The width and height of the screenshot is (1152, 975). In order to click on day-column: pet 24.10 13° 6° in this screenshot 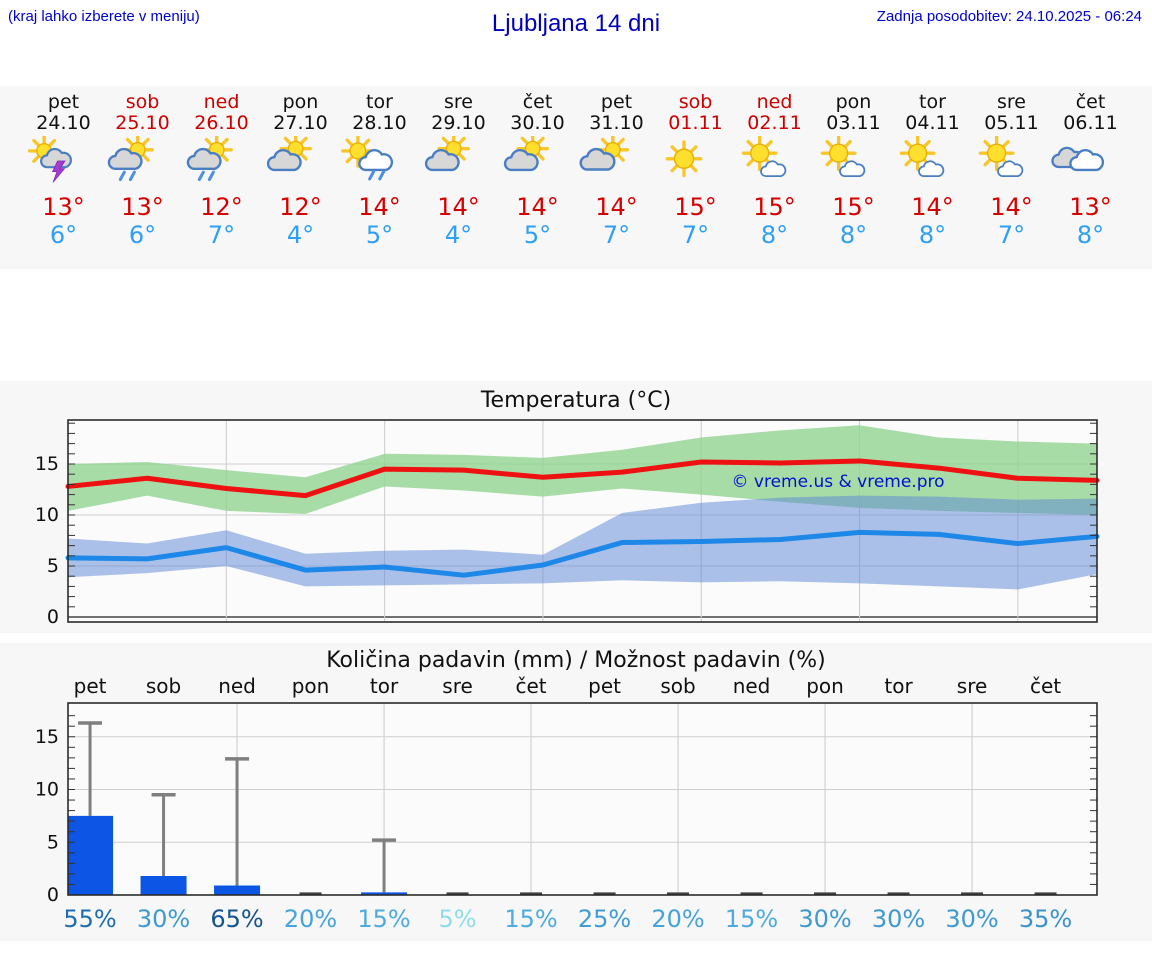, I will do `click(63, 180)`.